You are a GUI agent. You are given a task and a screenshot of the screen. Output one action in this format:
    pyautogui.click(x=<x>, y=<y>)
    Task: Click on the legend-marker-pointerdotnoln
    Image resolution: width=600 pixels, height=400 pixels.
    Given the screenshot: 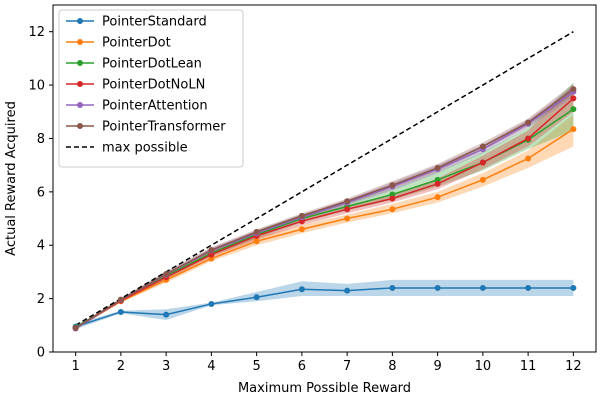 What is the action you would take?
    pyautogui.click(x=80, y=84)
    